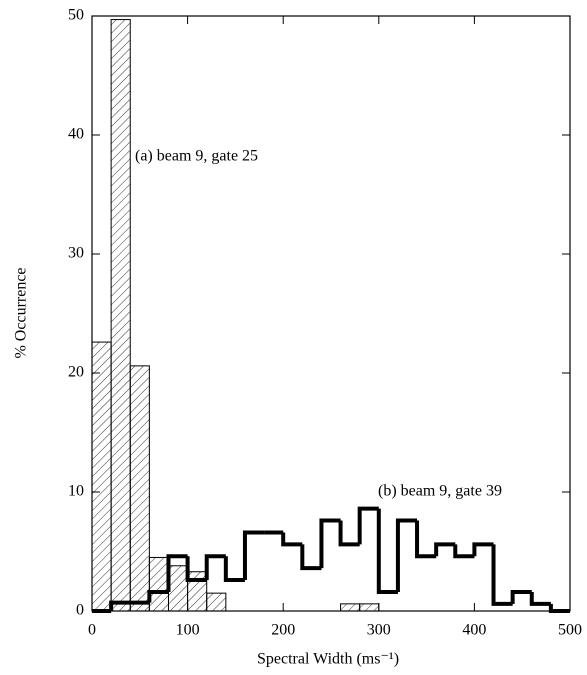  Describe the element at coordinates (328, 659) in the screenshot. I see `x-axis-label: Spectral Width (ms⁻¹)` at that location.